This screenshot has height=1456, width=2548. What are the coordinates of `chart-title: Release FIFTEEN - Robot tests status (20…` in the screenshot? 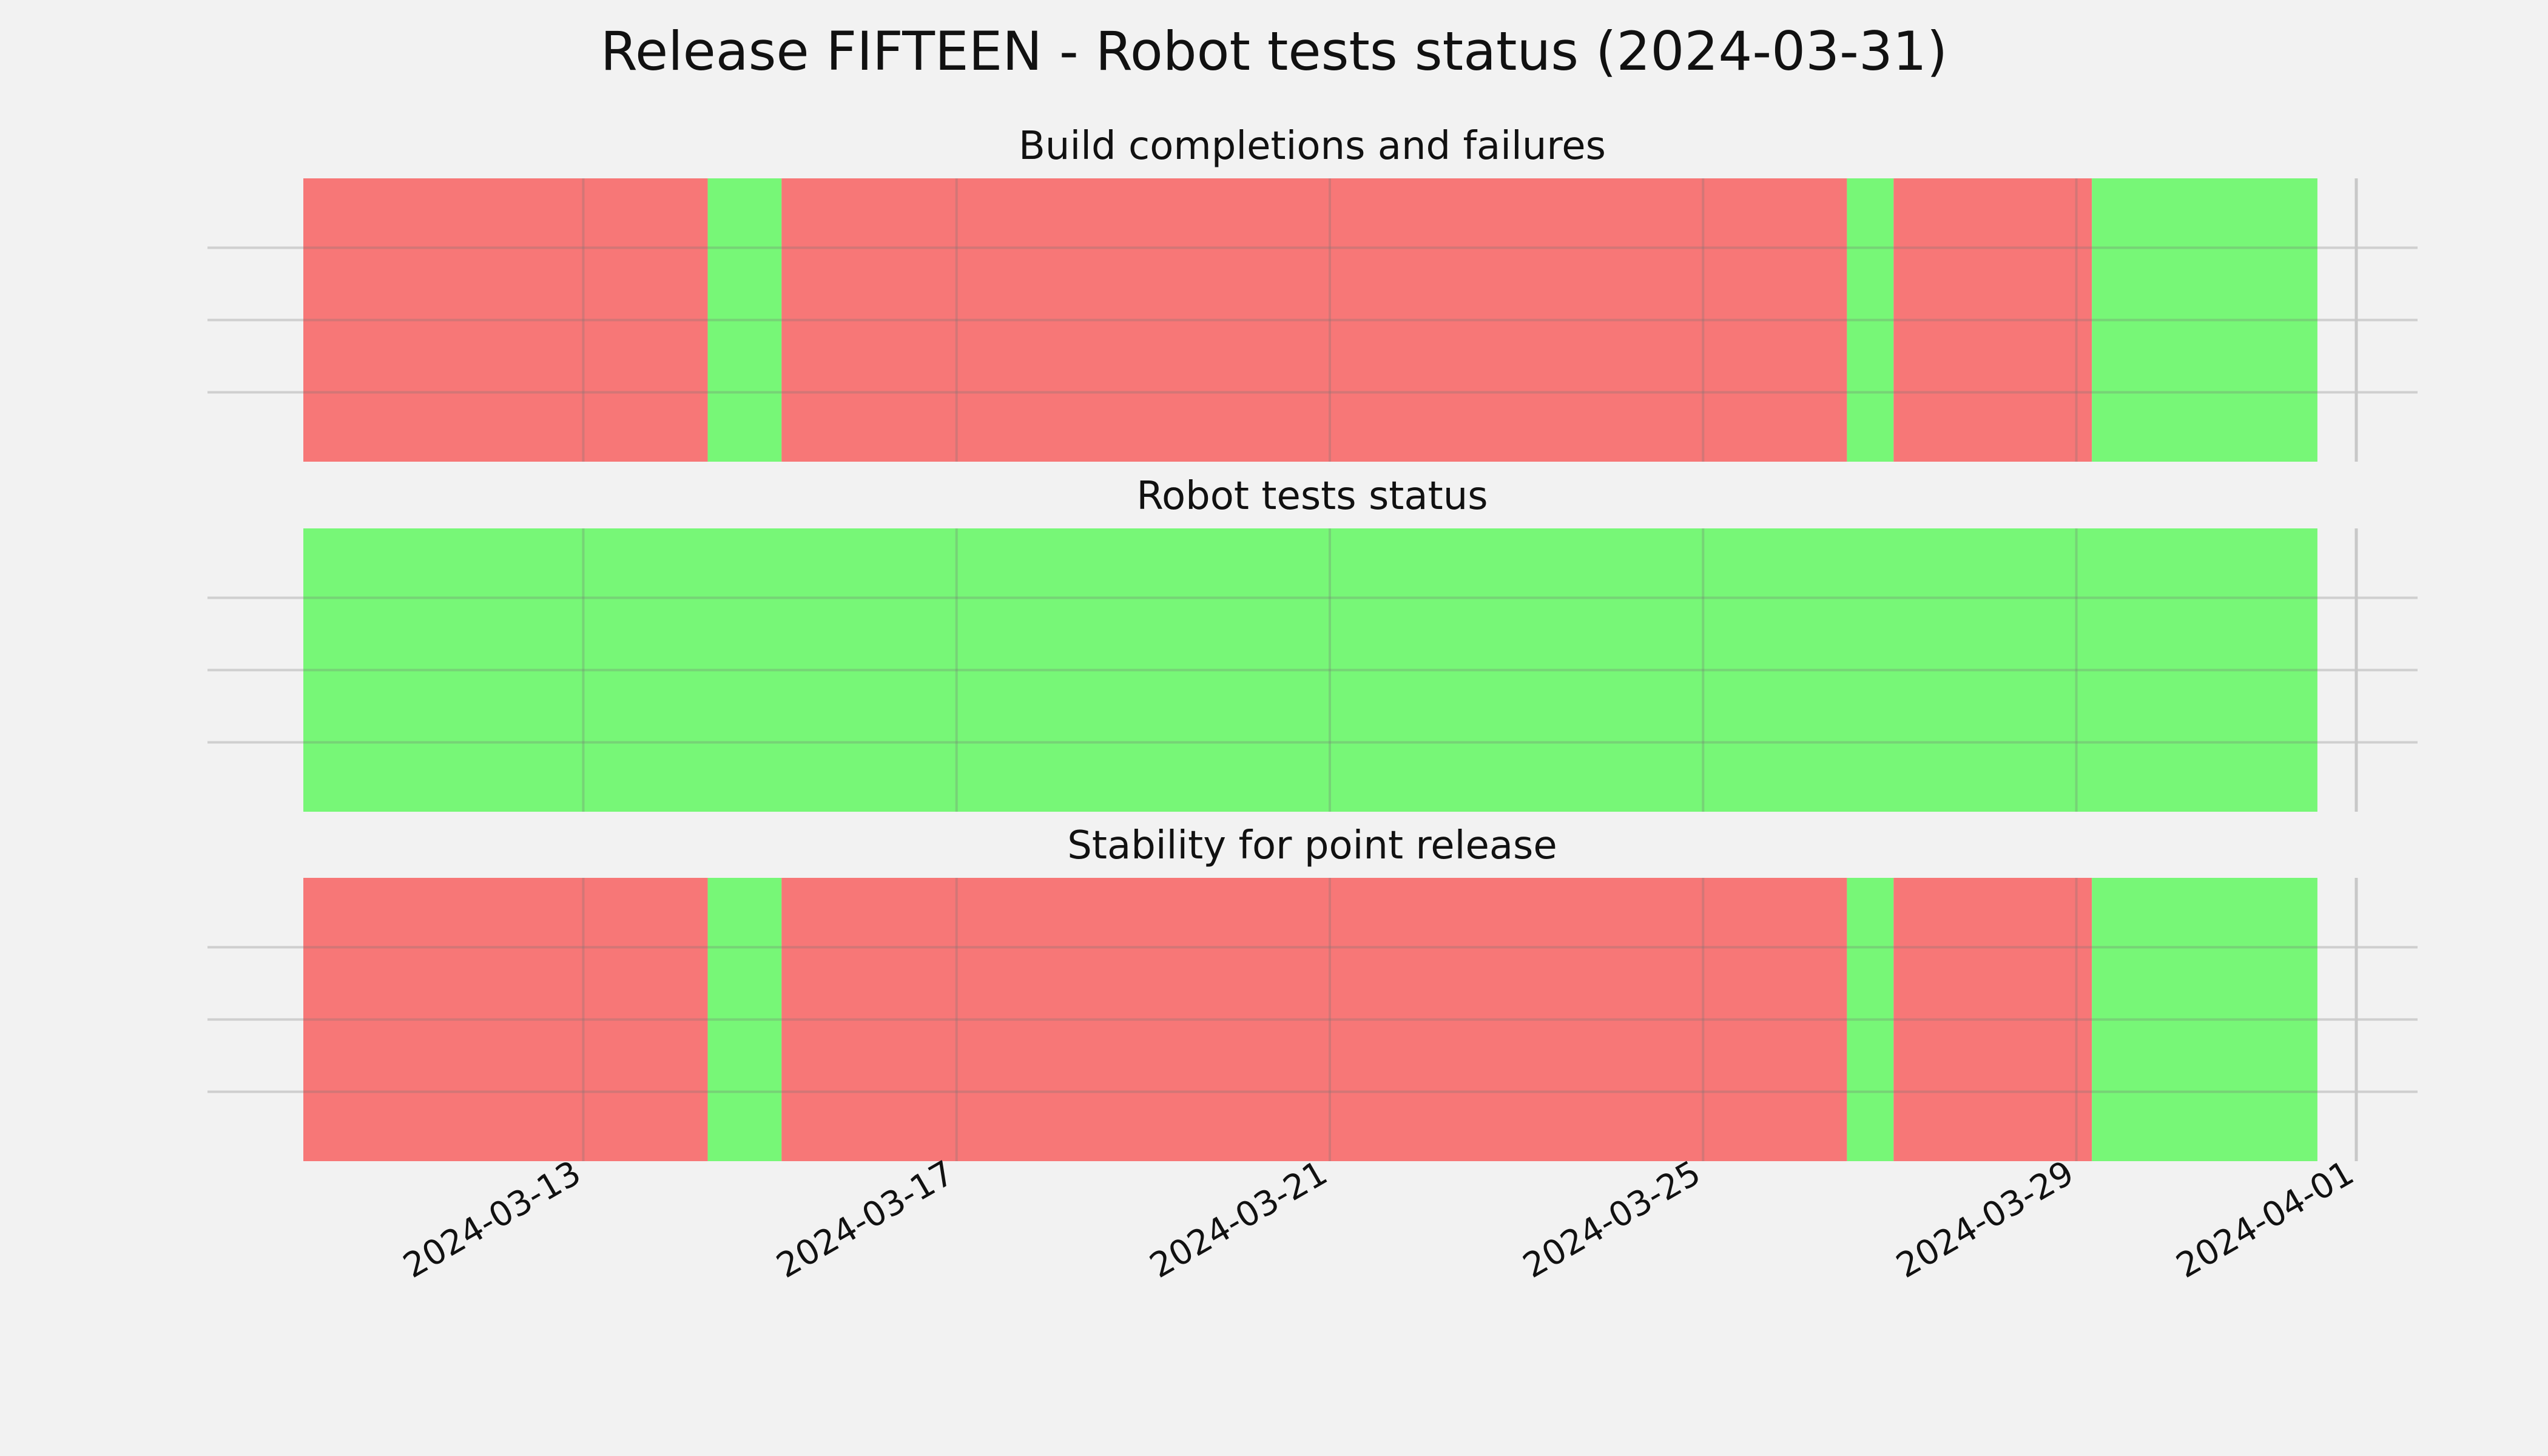 It's located at (1274, 51).